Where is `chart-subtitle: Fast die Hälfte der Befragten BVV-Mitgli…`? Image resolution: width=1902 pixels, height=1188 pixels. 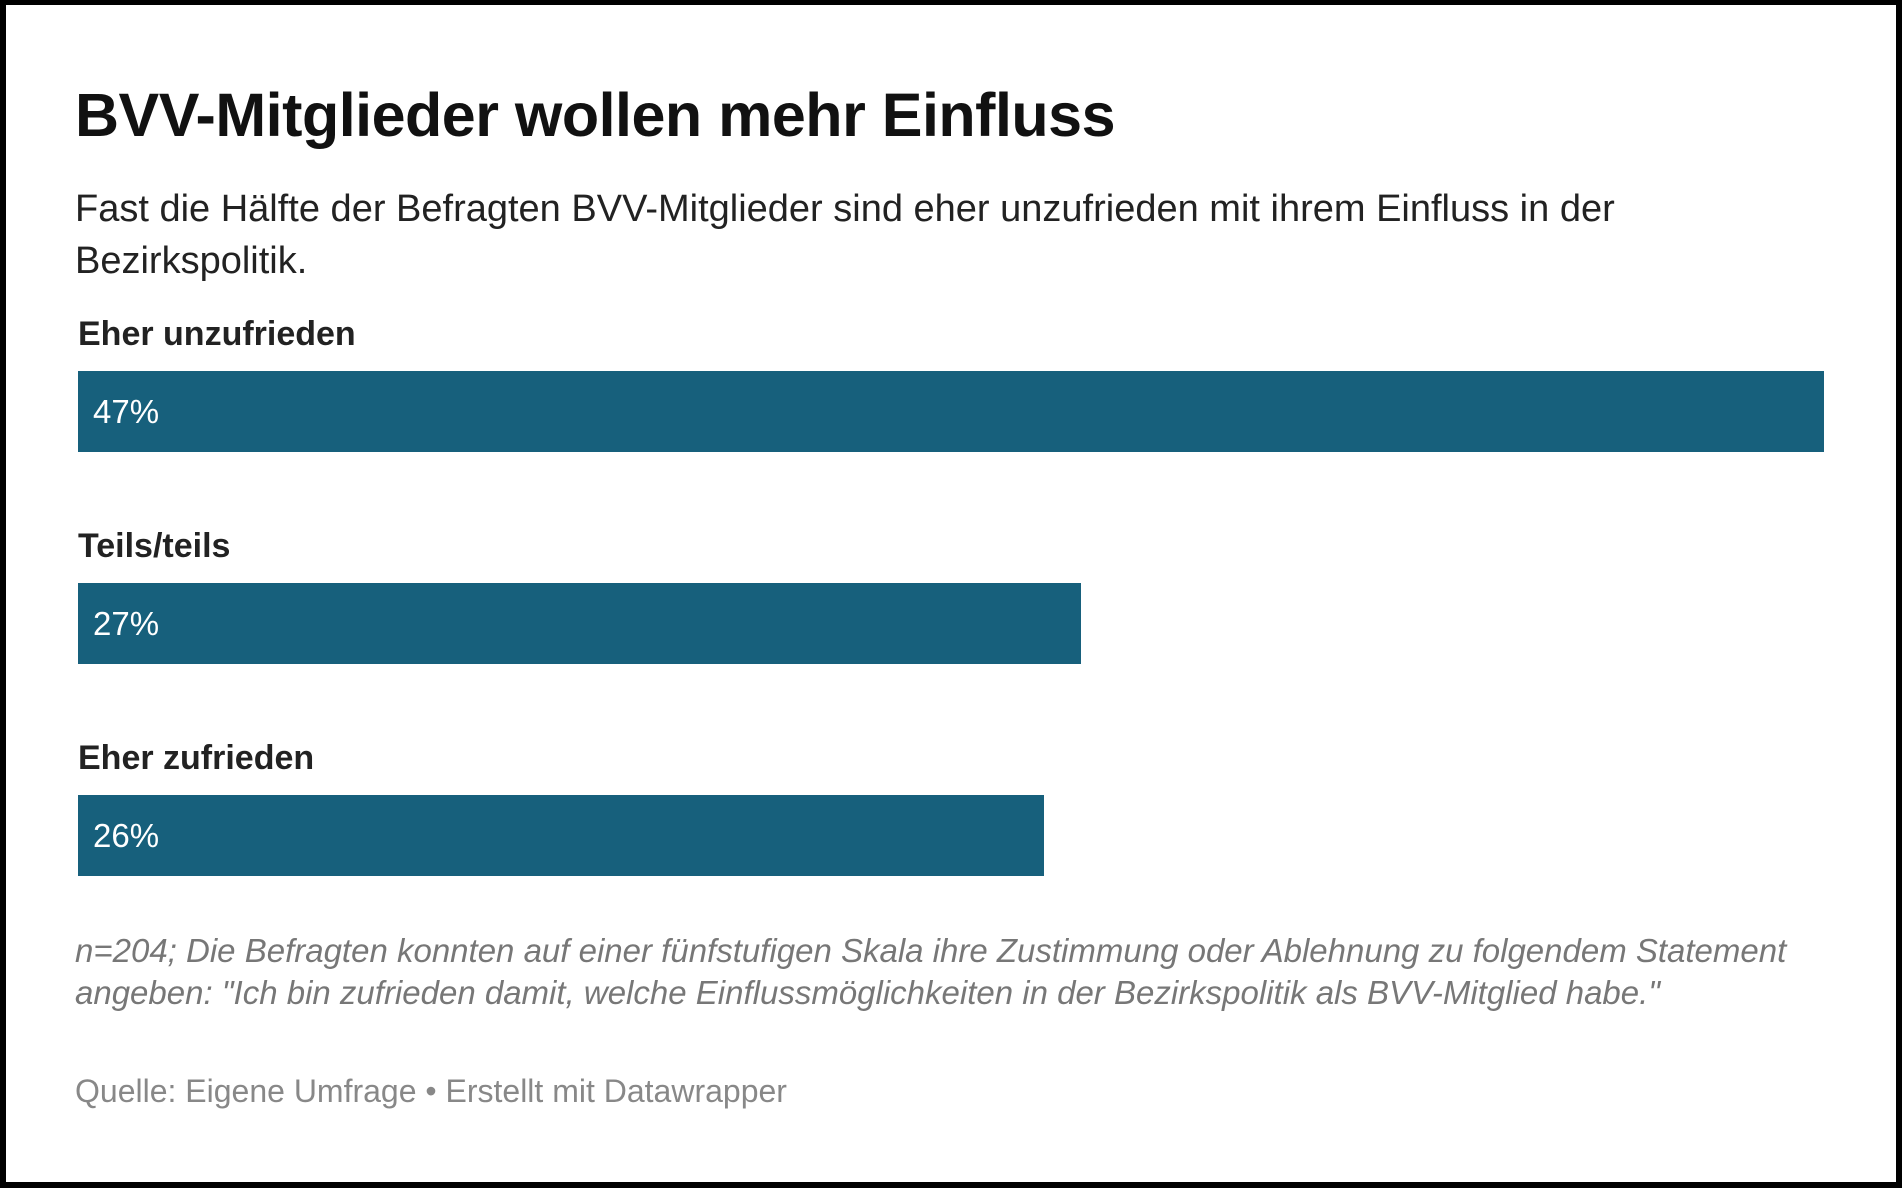 chart-subtitle: Fast die Hälfte der Befragten BVV-Mitgli… is located at coordinates (845, 235).